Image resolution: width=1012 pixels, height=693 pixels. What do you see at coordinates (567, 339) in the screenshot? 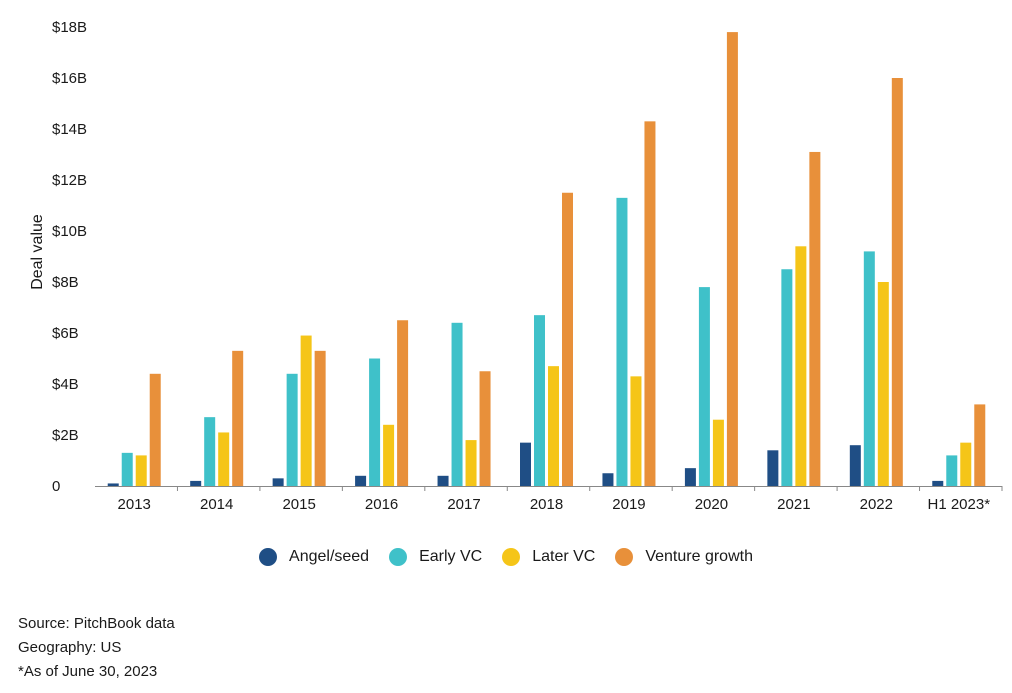
I see `bar-venture-growth-2018` at bounding box center [567, 339].